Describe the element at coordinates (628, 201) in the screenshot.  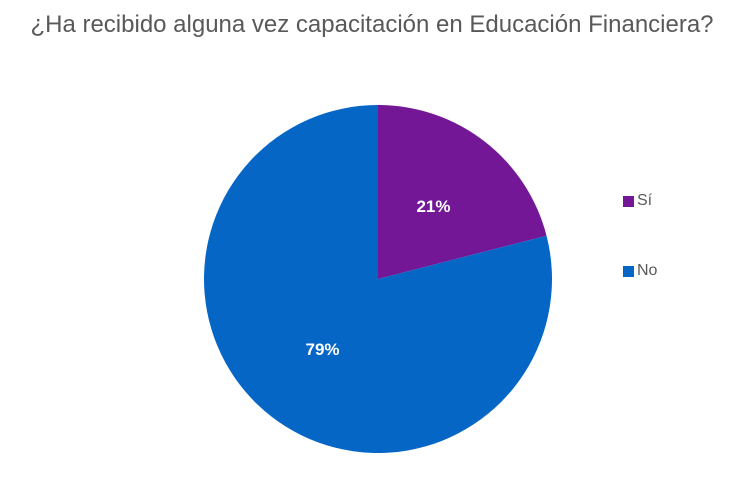
I see `legend-swatch-si` at that location.